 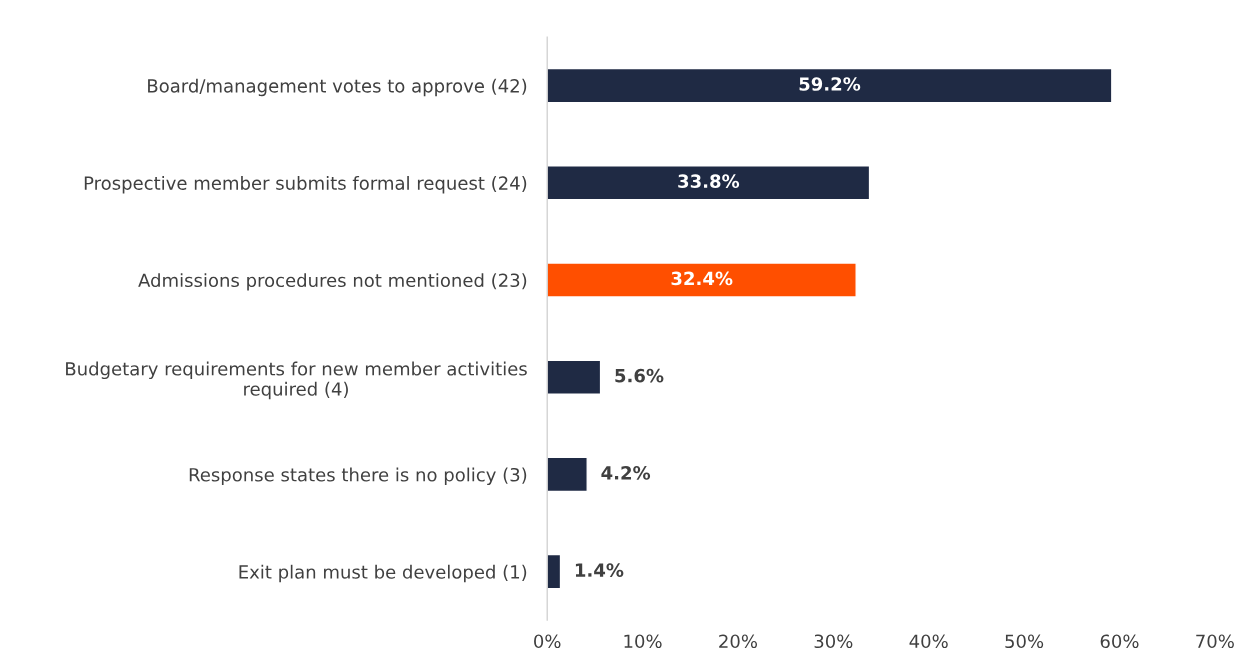 What do you see at coordinates (547, 641) in the screenshot?
I see `x-tick-label: 0%` at bounding box center [547, 641].